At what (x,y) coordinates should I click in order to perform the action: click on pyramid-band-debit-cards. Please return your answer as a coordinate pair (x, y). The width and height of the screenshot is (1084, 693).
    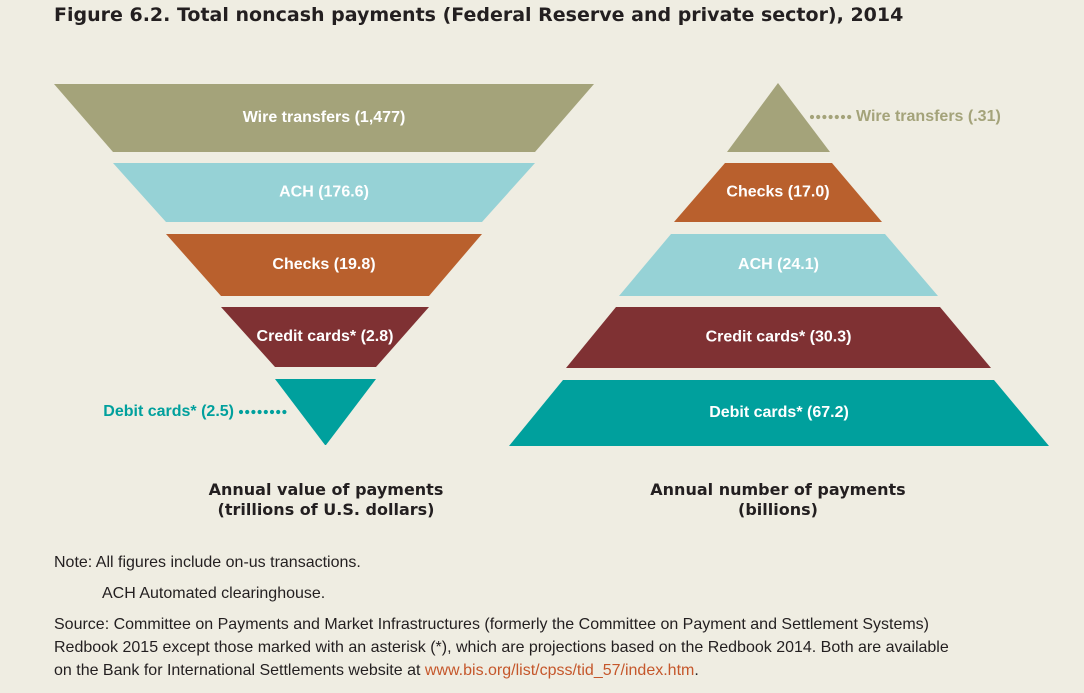
    Looking at the image, I should click on (779, 413).